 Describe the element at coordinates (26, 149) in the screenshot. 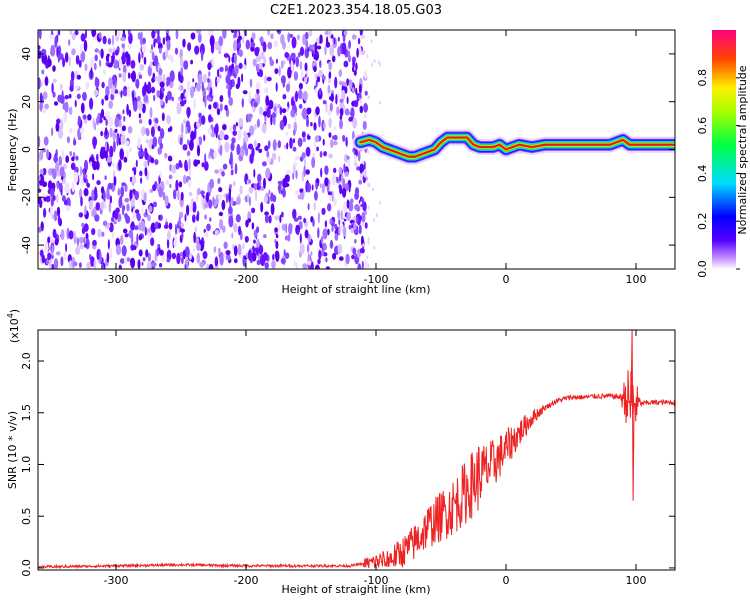

I see `y-tick-label: 0` at that location.